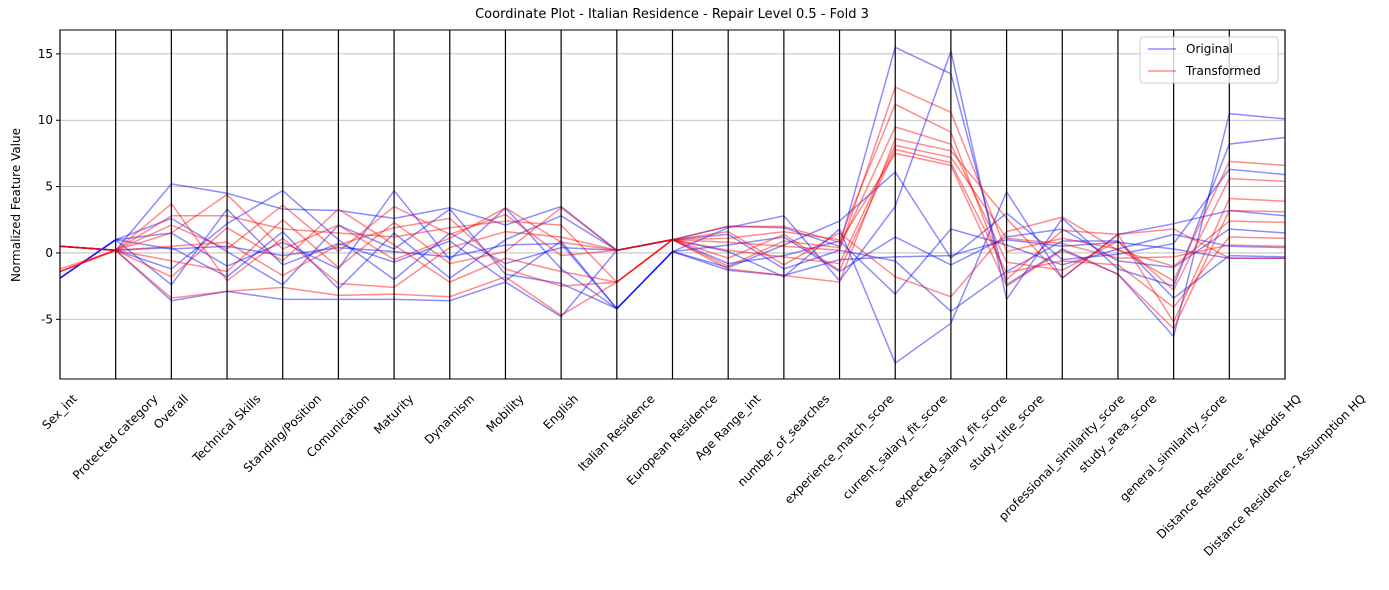  Describe the element at coordinates (59, 411) in the screenshot. I see `x-tick-label: Sex_int` at that location.